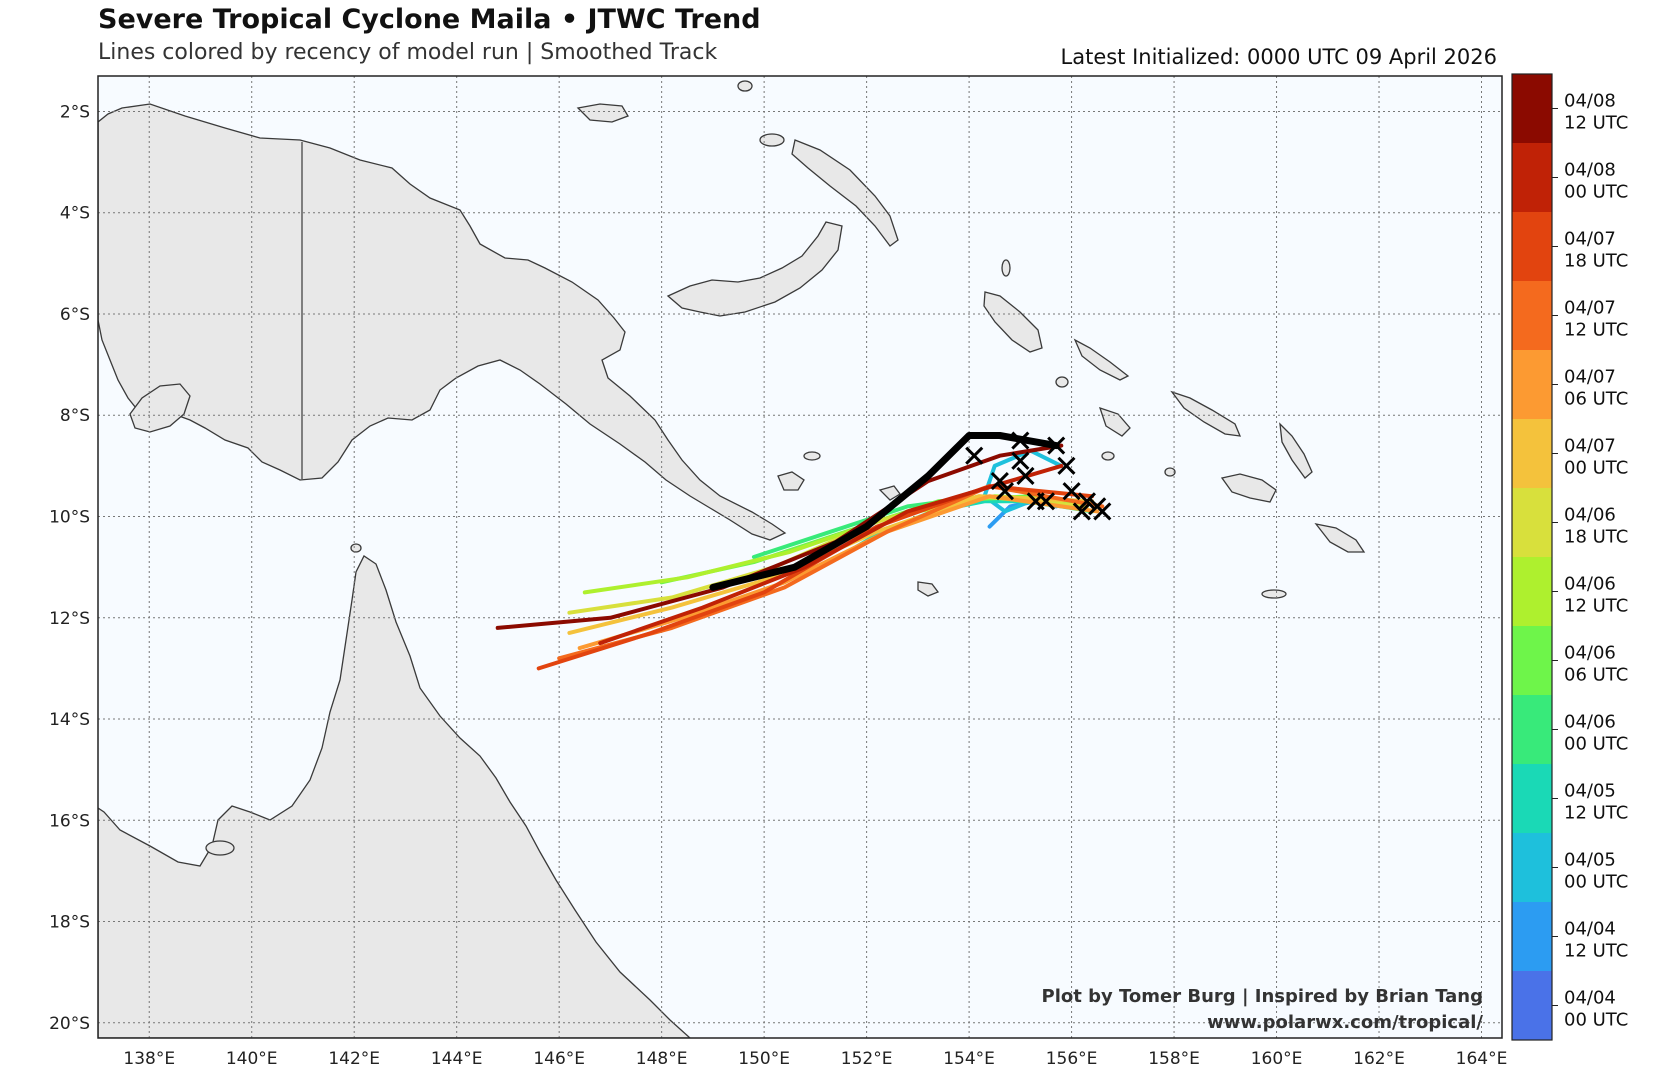 This screenshot has height=1068, width=1662. What do you see at coordinates (1596, 675) in the screenshot?
I see `colorbar-time-label: 06 UTC` at bounding box center [1596, 675].